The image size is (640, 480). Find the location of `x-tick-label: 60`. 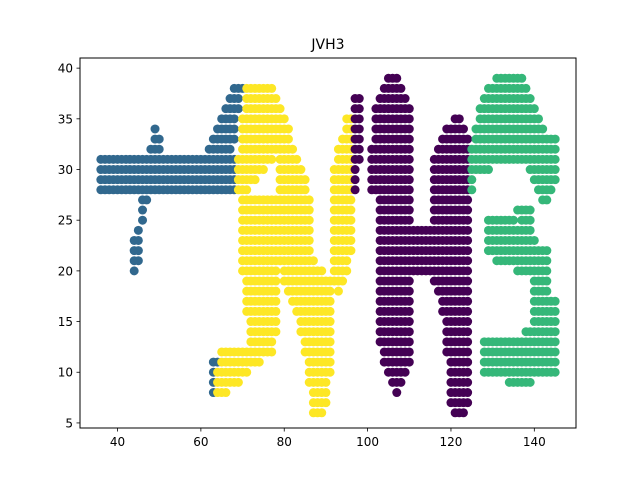

x-tick-label: 60 is located at coordinates (200, 442).